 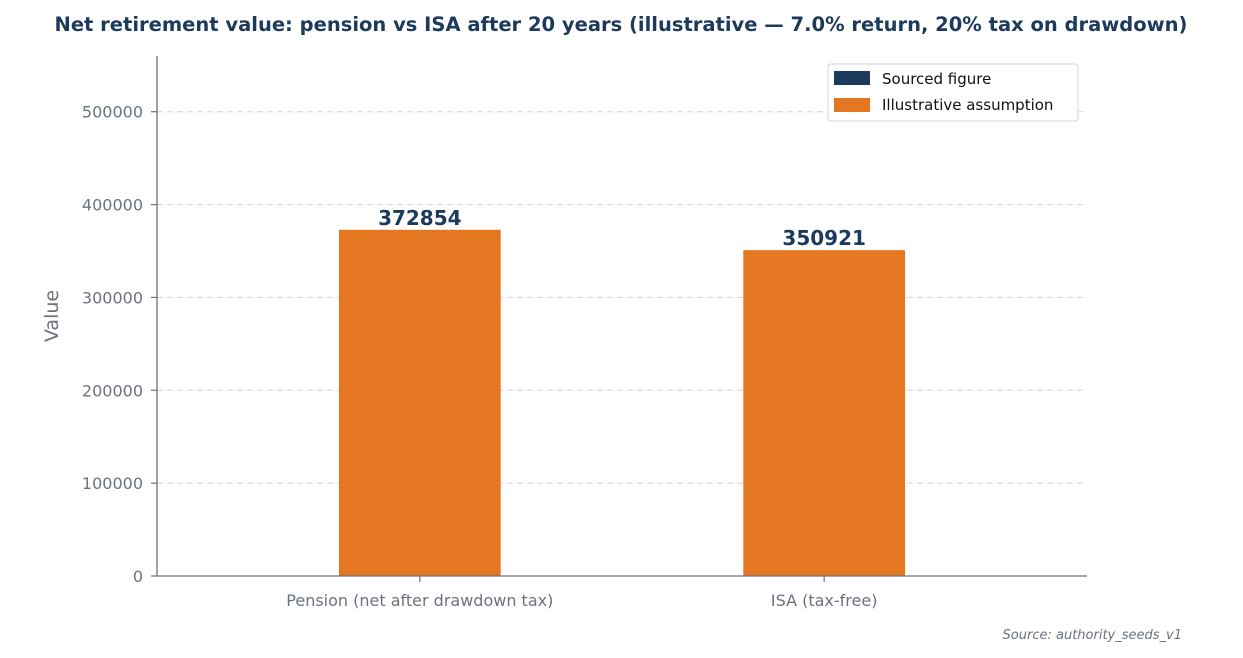 I want to click on source-note: Source: authority_seeds_v1, so click(x=1092, y=635).